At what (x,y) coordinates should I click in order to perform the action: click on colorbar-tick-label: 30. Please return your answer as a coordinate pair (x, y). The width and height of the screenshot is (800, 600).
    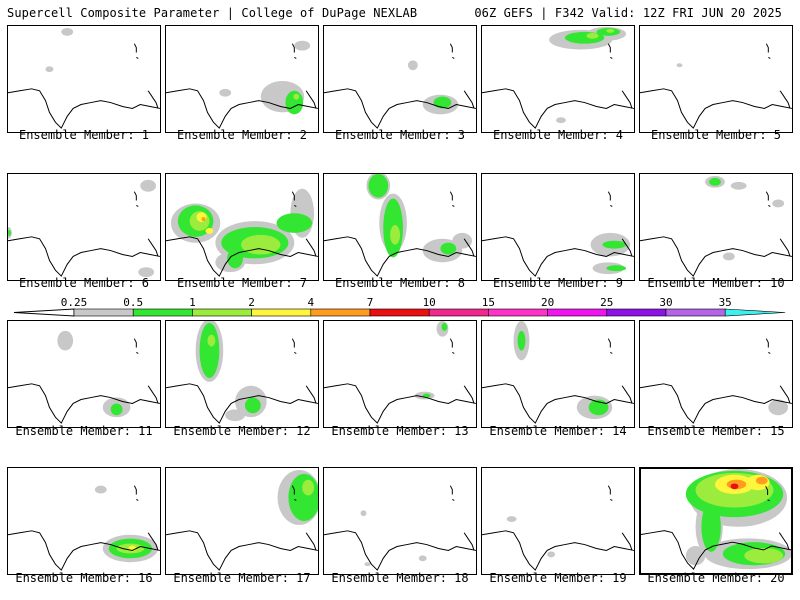
    Looking at the image, I should click on (665, 303).